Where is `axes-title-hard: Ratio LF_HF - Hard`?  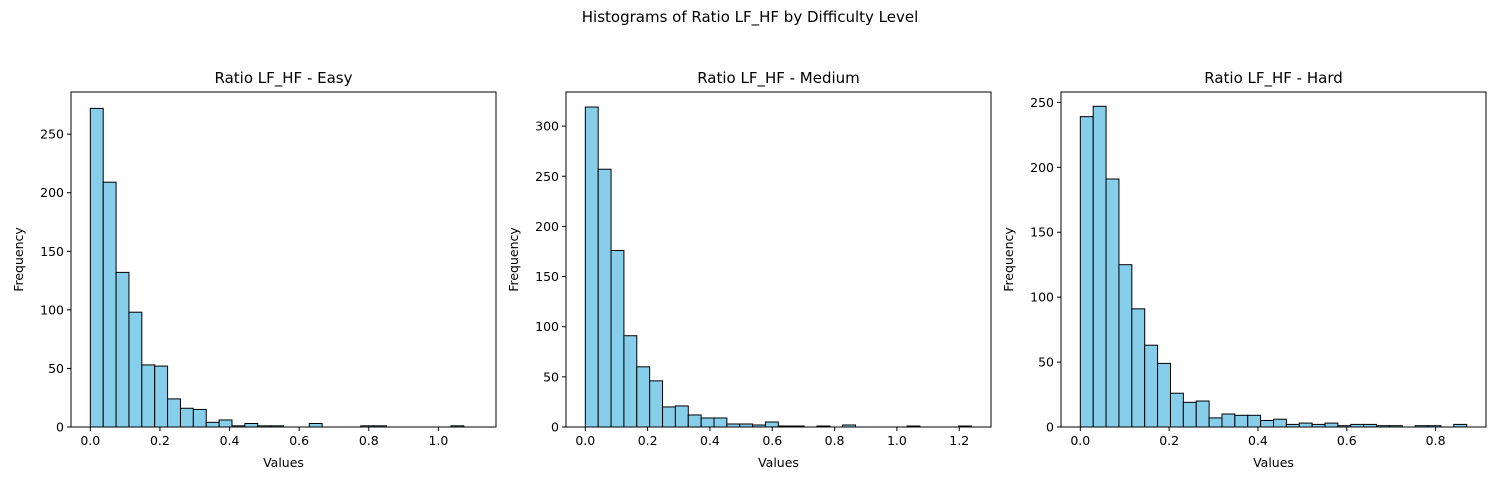 axes-title-hard: Ratio LF_HF - Hard is located at coordinates (1273, 78).